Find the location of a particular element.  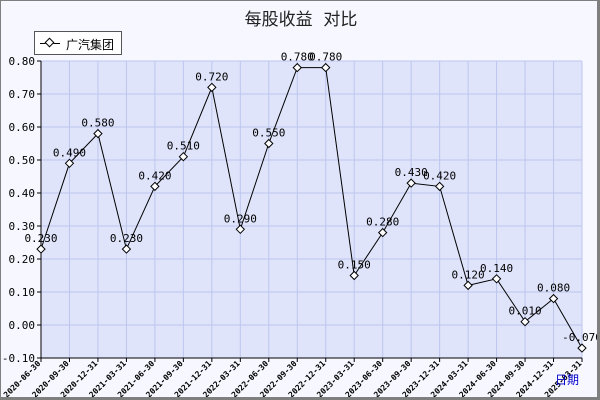

y-tick-label: 0.30 is located at coordinates (22, 226).